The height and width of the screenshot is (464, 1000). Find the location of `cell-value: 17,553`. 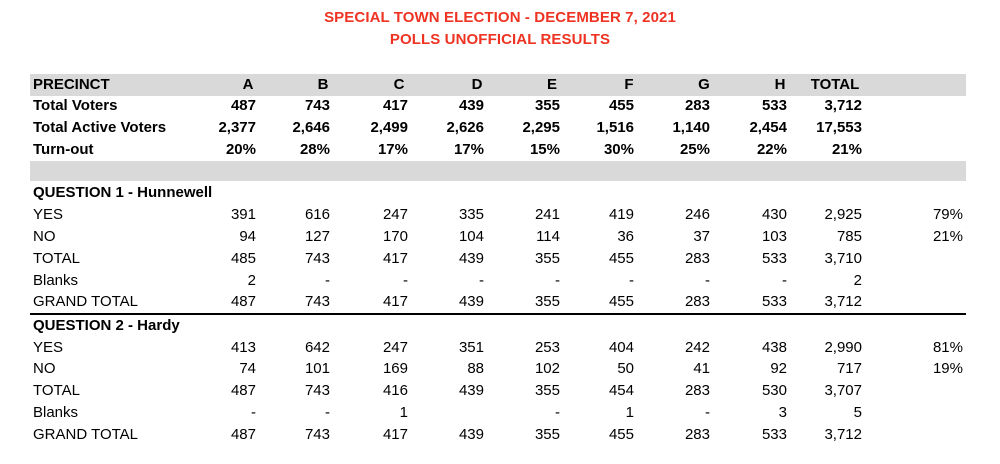

cell-value: 17,553 is located at coordinates (839, 127).